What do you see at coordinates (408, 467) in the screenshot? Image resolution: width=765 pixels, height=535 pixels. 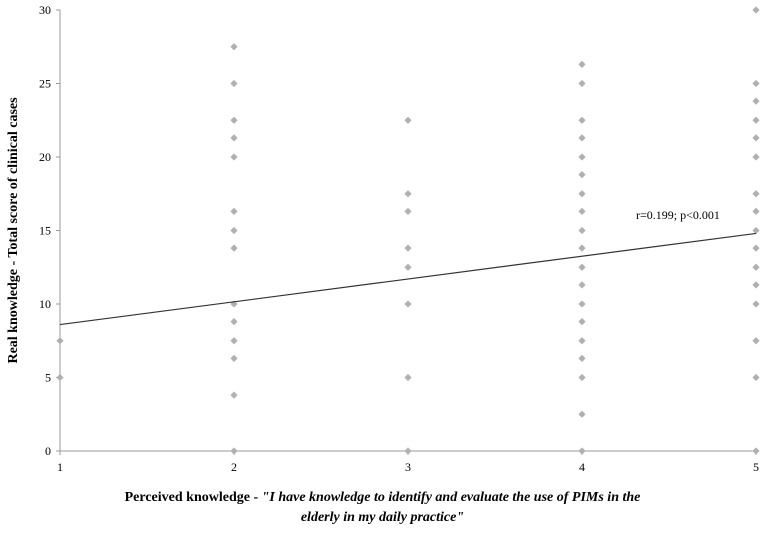 I see `x-tick-label: 3` at bounding box center [408, 467].